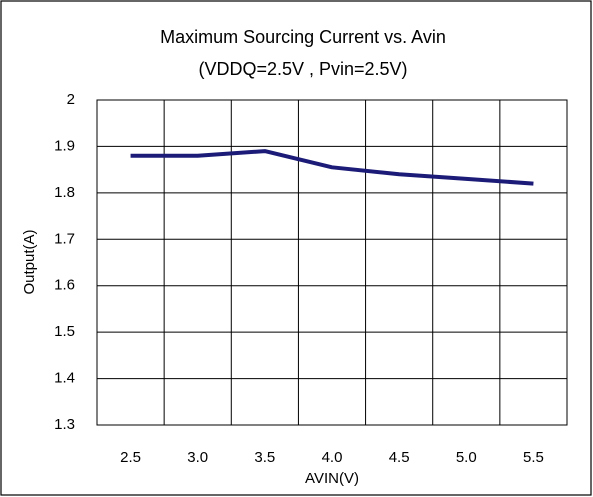 This screenshot has height=497, width=593. What do you see at coordinates (399, 457) in the screenshot?
I see `x-tick-label: 4.5` at bounding box center [399, 457].